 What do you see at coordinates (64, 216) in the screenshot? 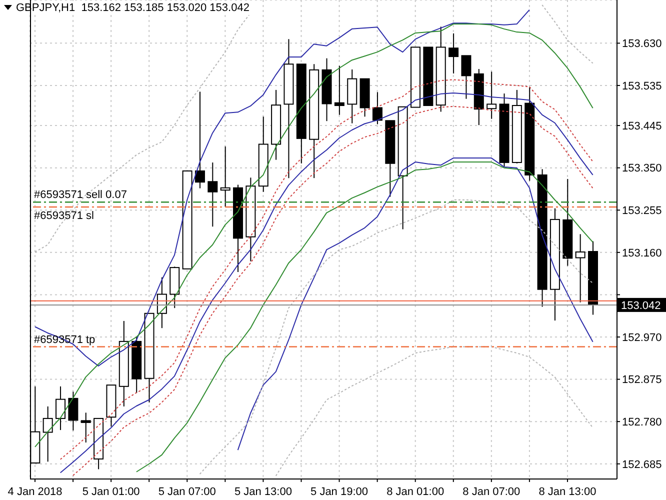
I see `ref-line-label: #6593571 sl` at bounding box center [64, 216].